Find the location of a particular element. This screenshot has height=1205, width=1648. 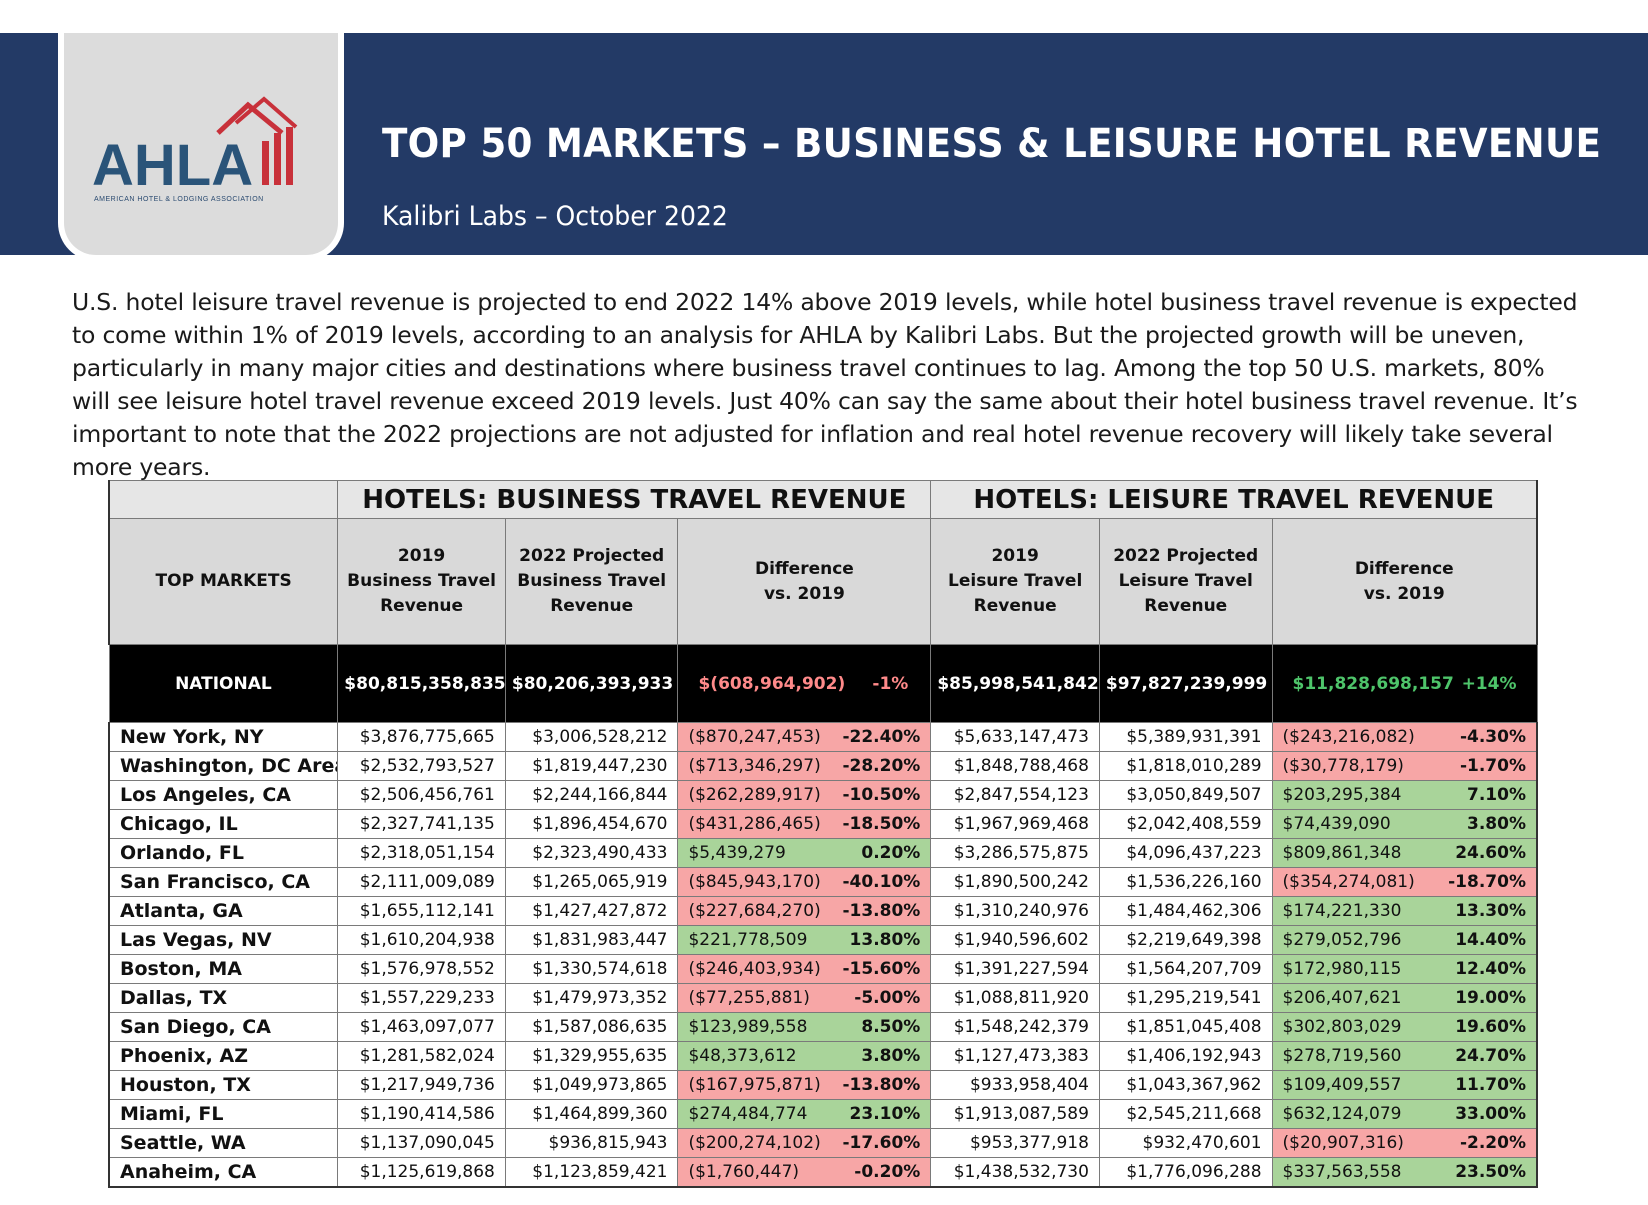

business-2022: $1,819,447,230 is located at coordinates (591, 766).